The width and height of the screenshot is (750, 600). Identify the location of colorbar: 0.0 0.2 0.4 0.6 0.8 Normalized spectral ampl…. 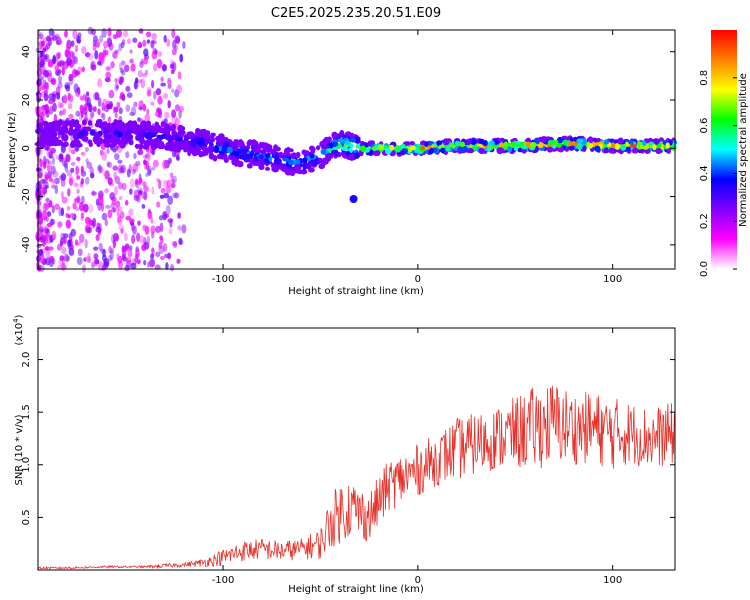
(724, 153).